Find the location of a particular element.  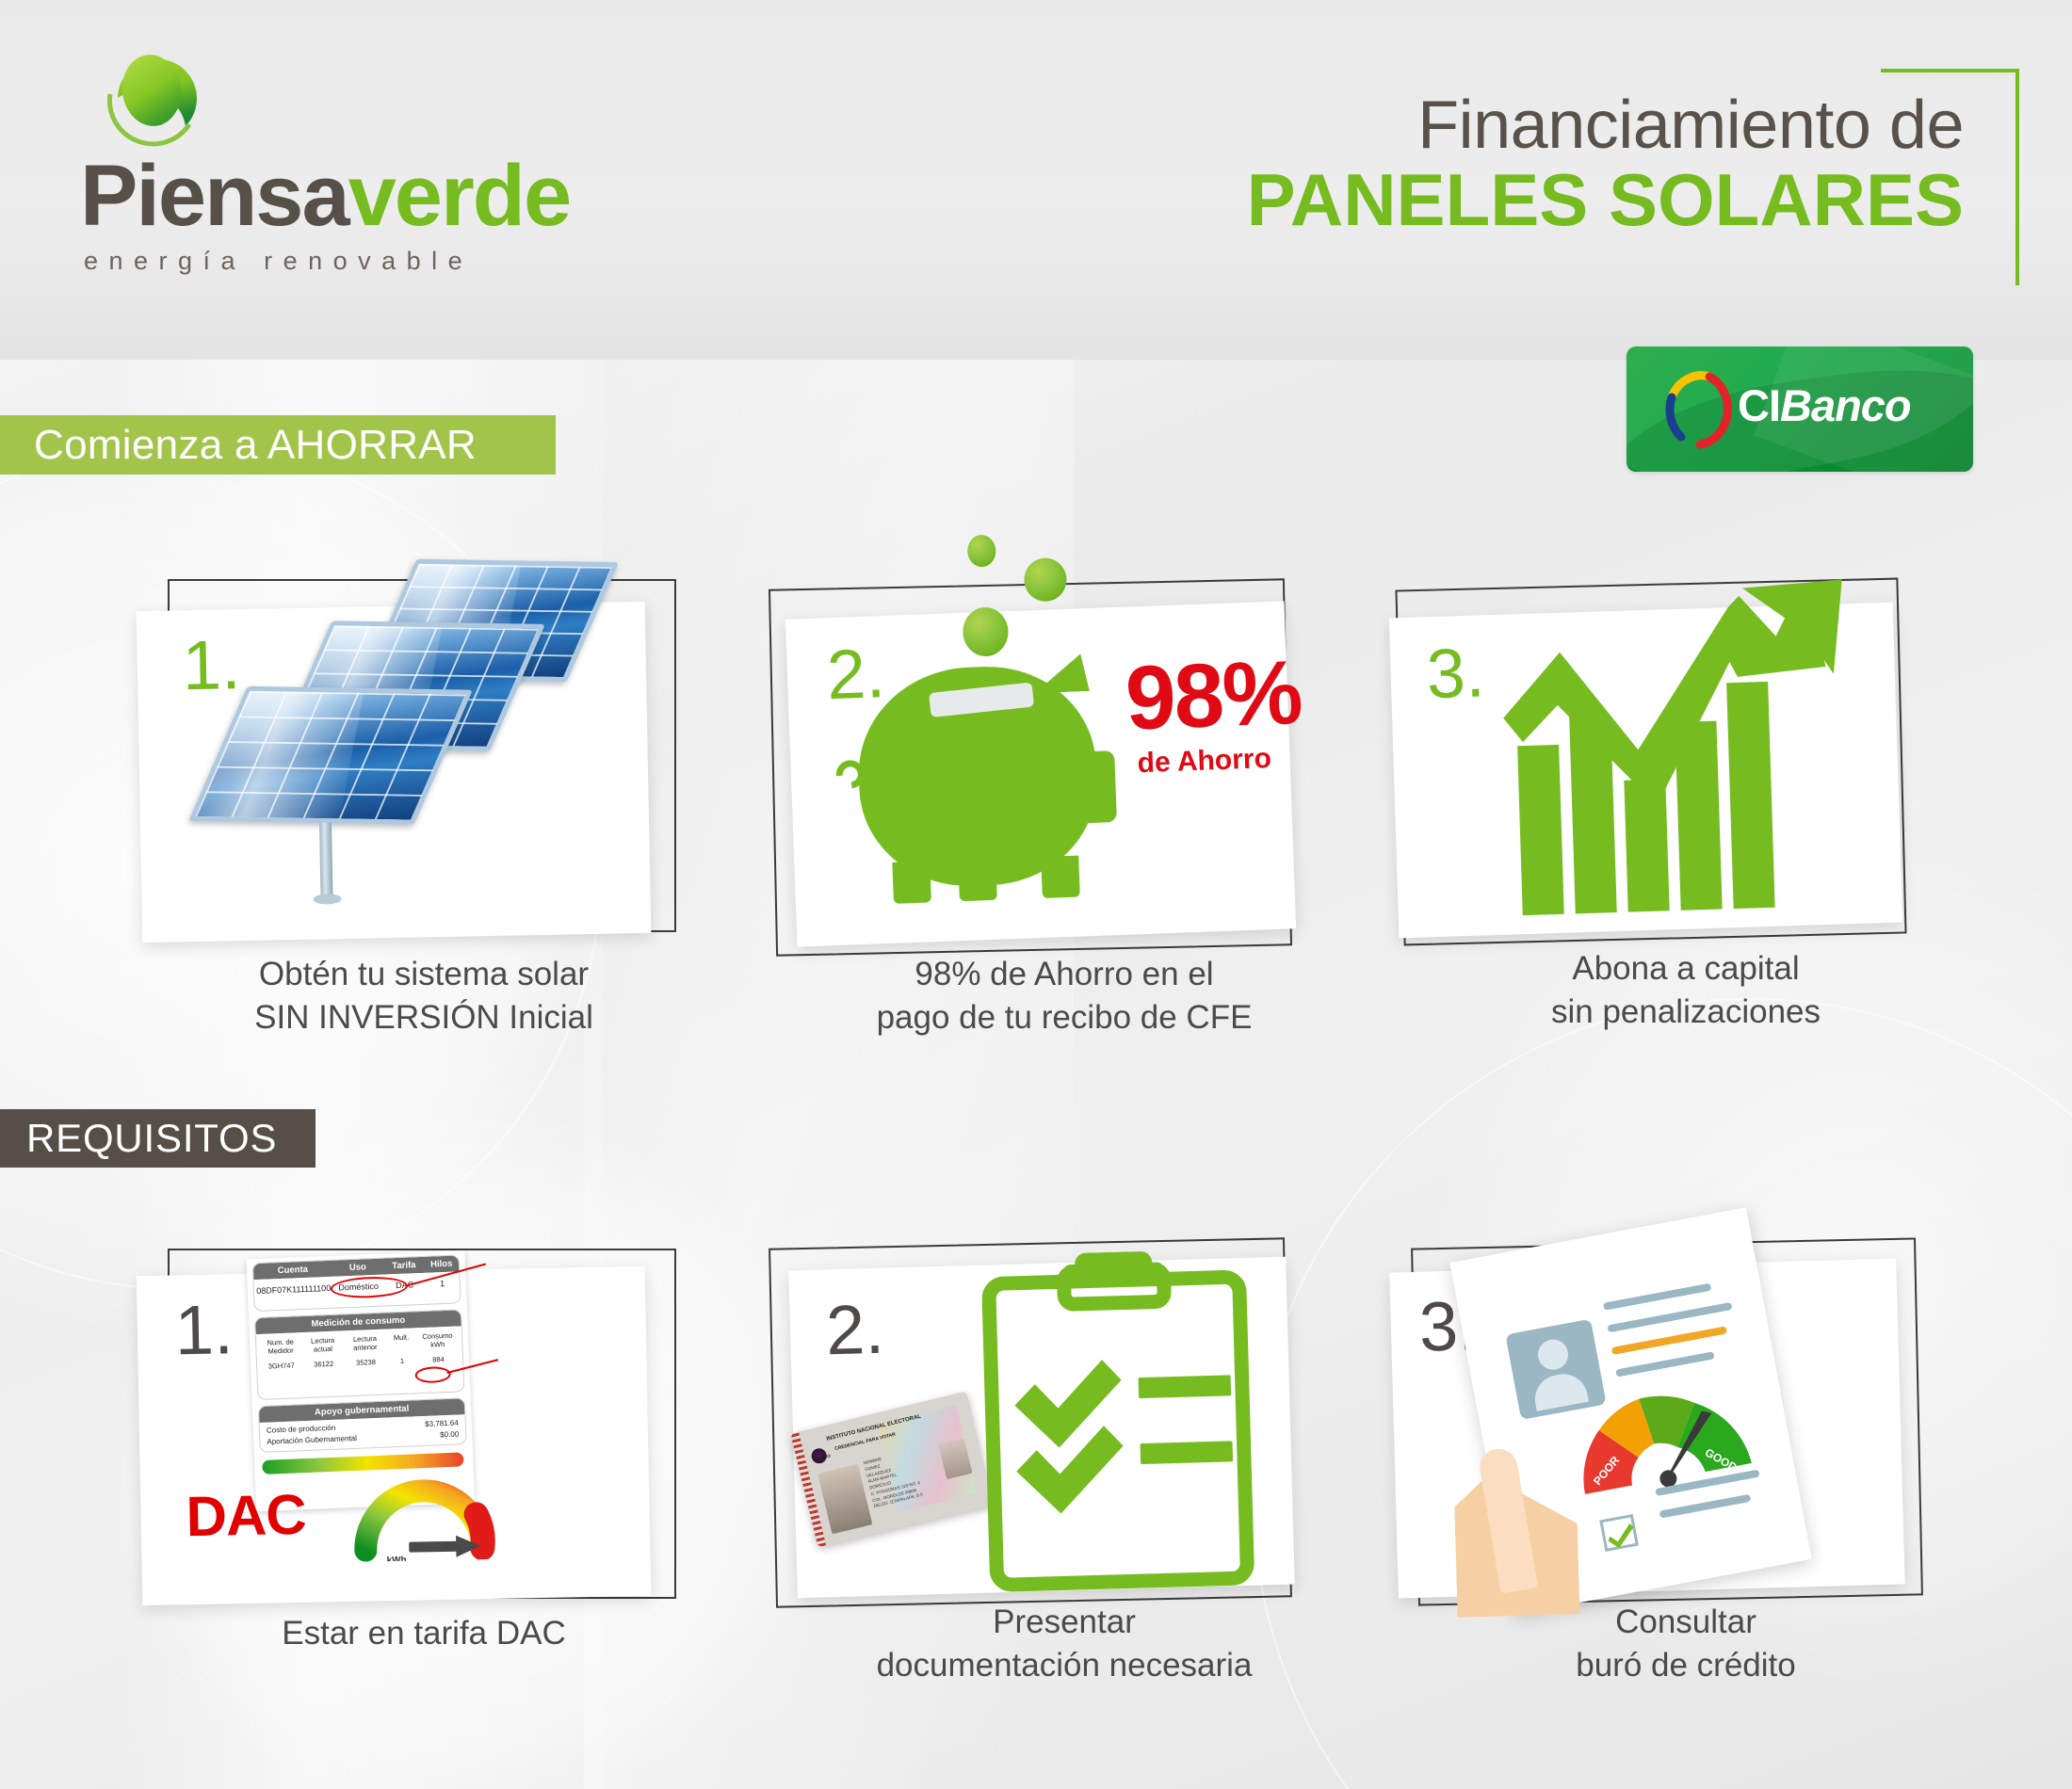

card-caption: Consultar buró de crédito is located at coordinates (1686, 1644).